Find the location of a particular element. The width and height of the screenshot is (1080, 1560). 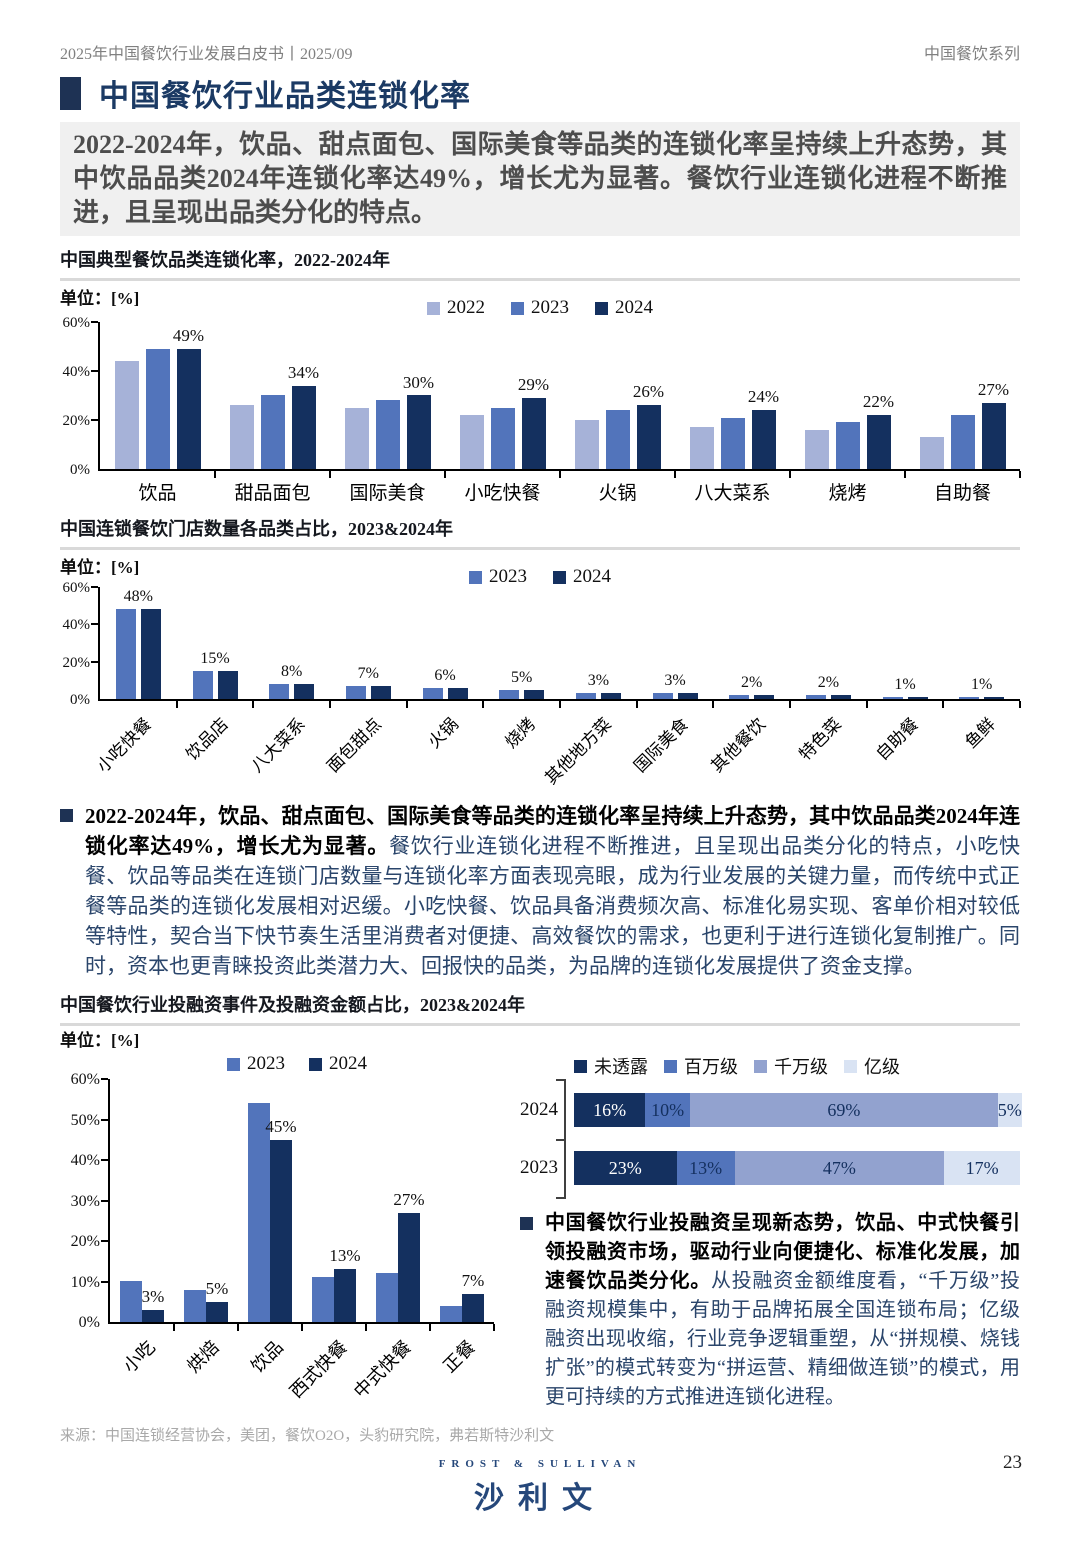

bar-group: 6% 火锅 is located at coordinates (446, 669).